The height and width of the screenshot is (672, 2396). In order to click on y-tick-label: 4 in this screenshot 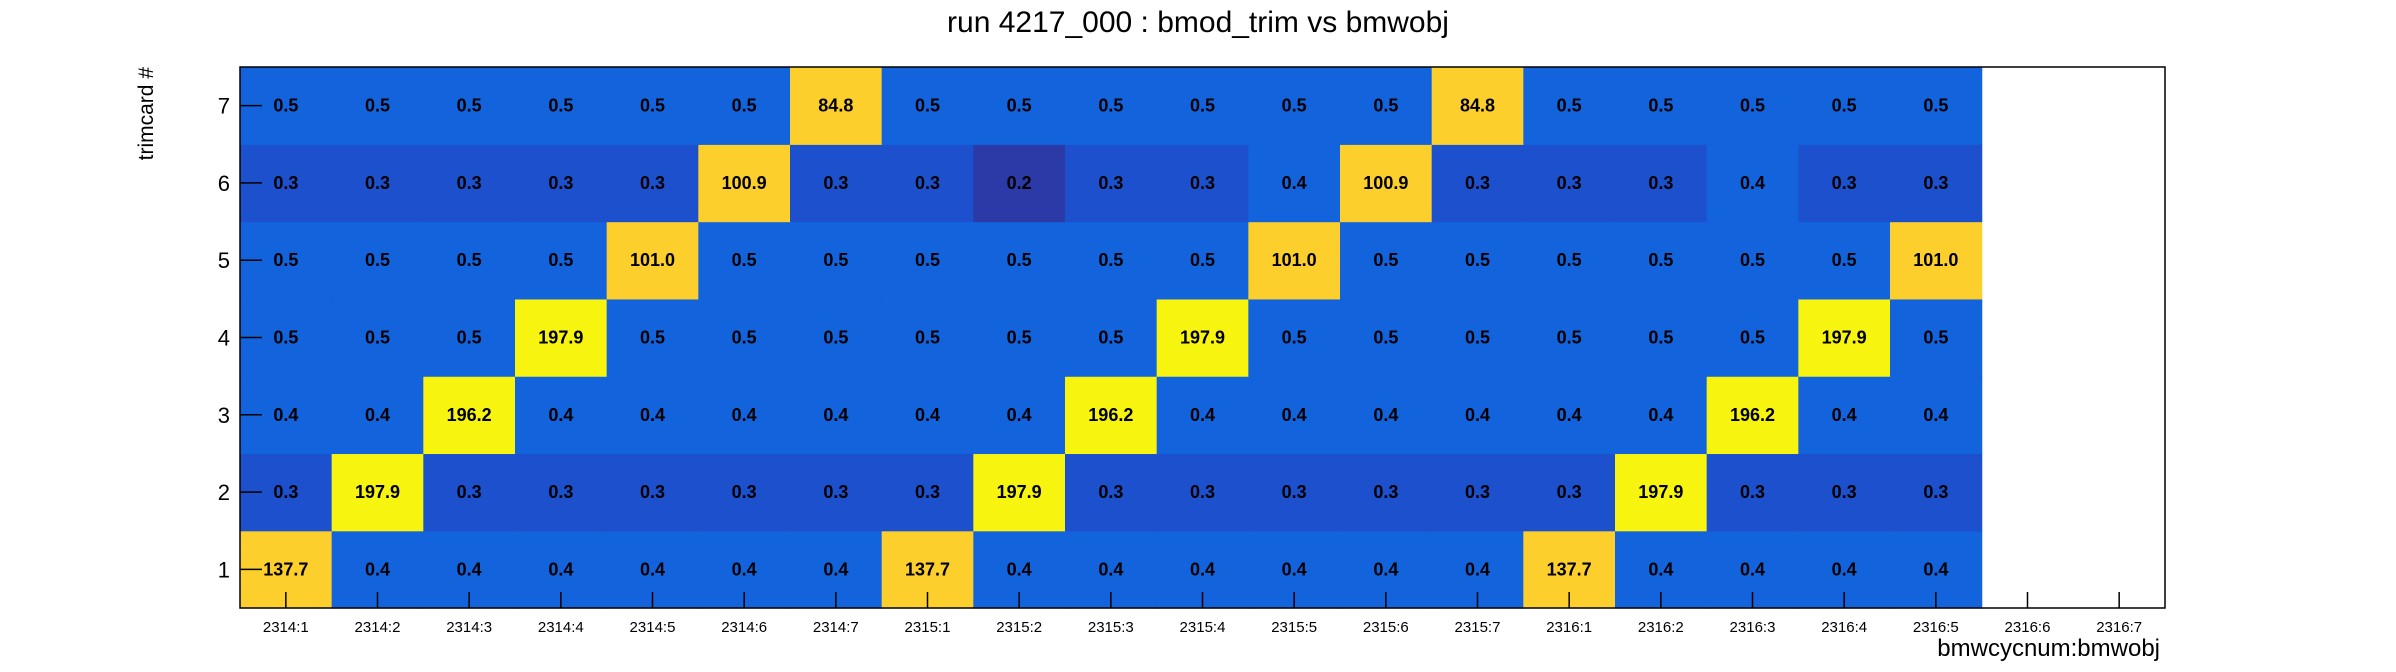, I will do `click(224, 338)`.